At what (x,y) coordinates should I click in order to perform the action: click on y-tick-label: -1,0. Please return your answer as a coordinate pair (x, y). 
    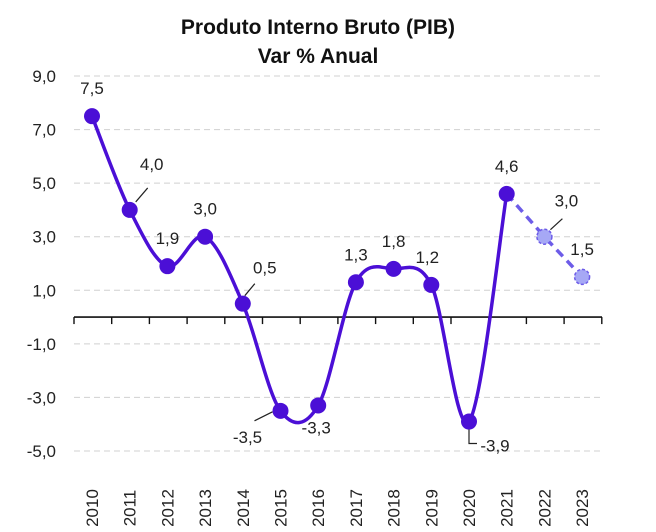
    Looking at the image, I should click on (41, 344).